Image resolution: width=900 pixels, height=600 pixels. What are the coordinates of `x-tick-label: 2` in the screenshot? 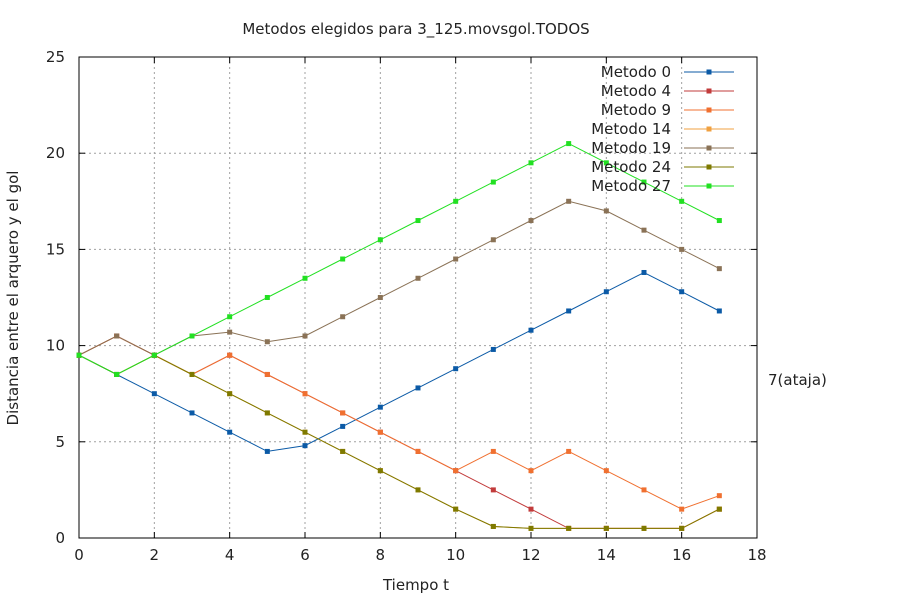 It's located at (155, 555).